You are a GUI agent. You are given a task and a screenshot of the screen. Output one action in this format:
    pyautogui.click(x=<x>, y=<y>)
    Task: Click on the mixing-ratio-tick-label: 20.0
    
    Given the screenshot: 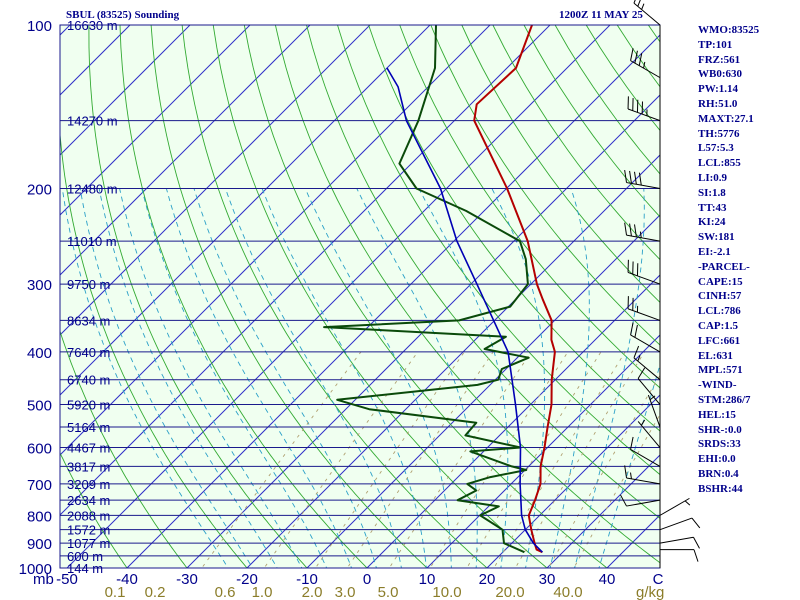 What is the action you would take?
    pyautogui.click(x=509, y=592)
    